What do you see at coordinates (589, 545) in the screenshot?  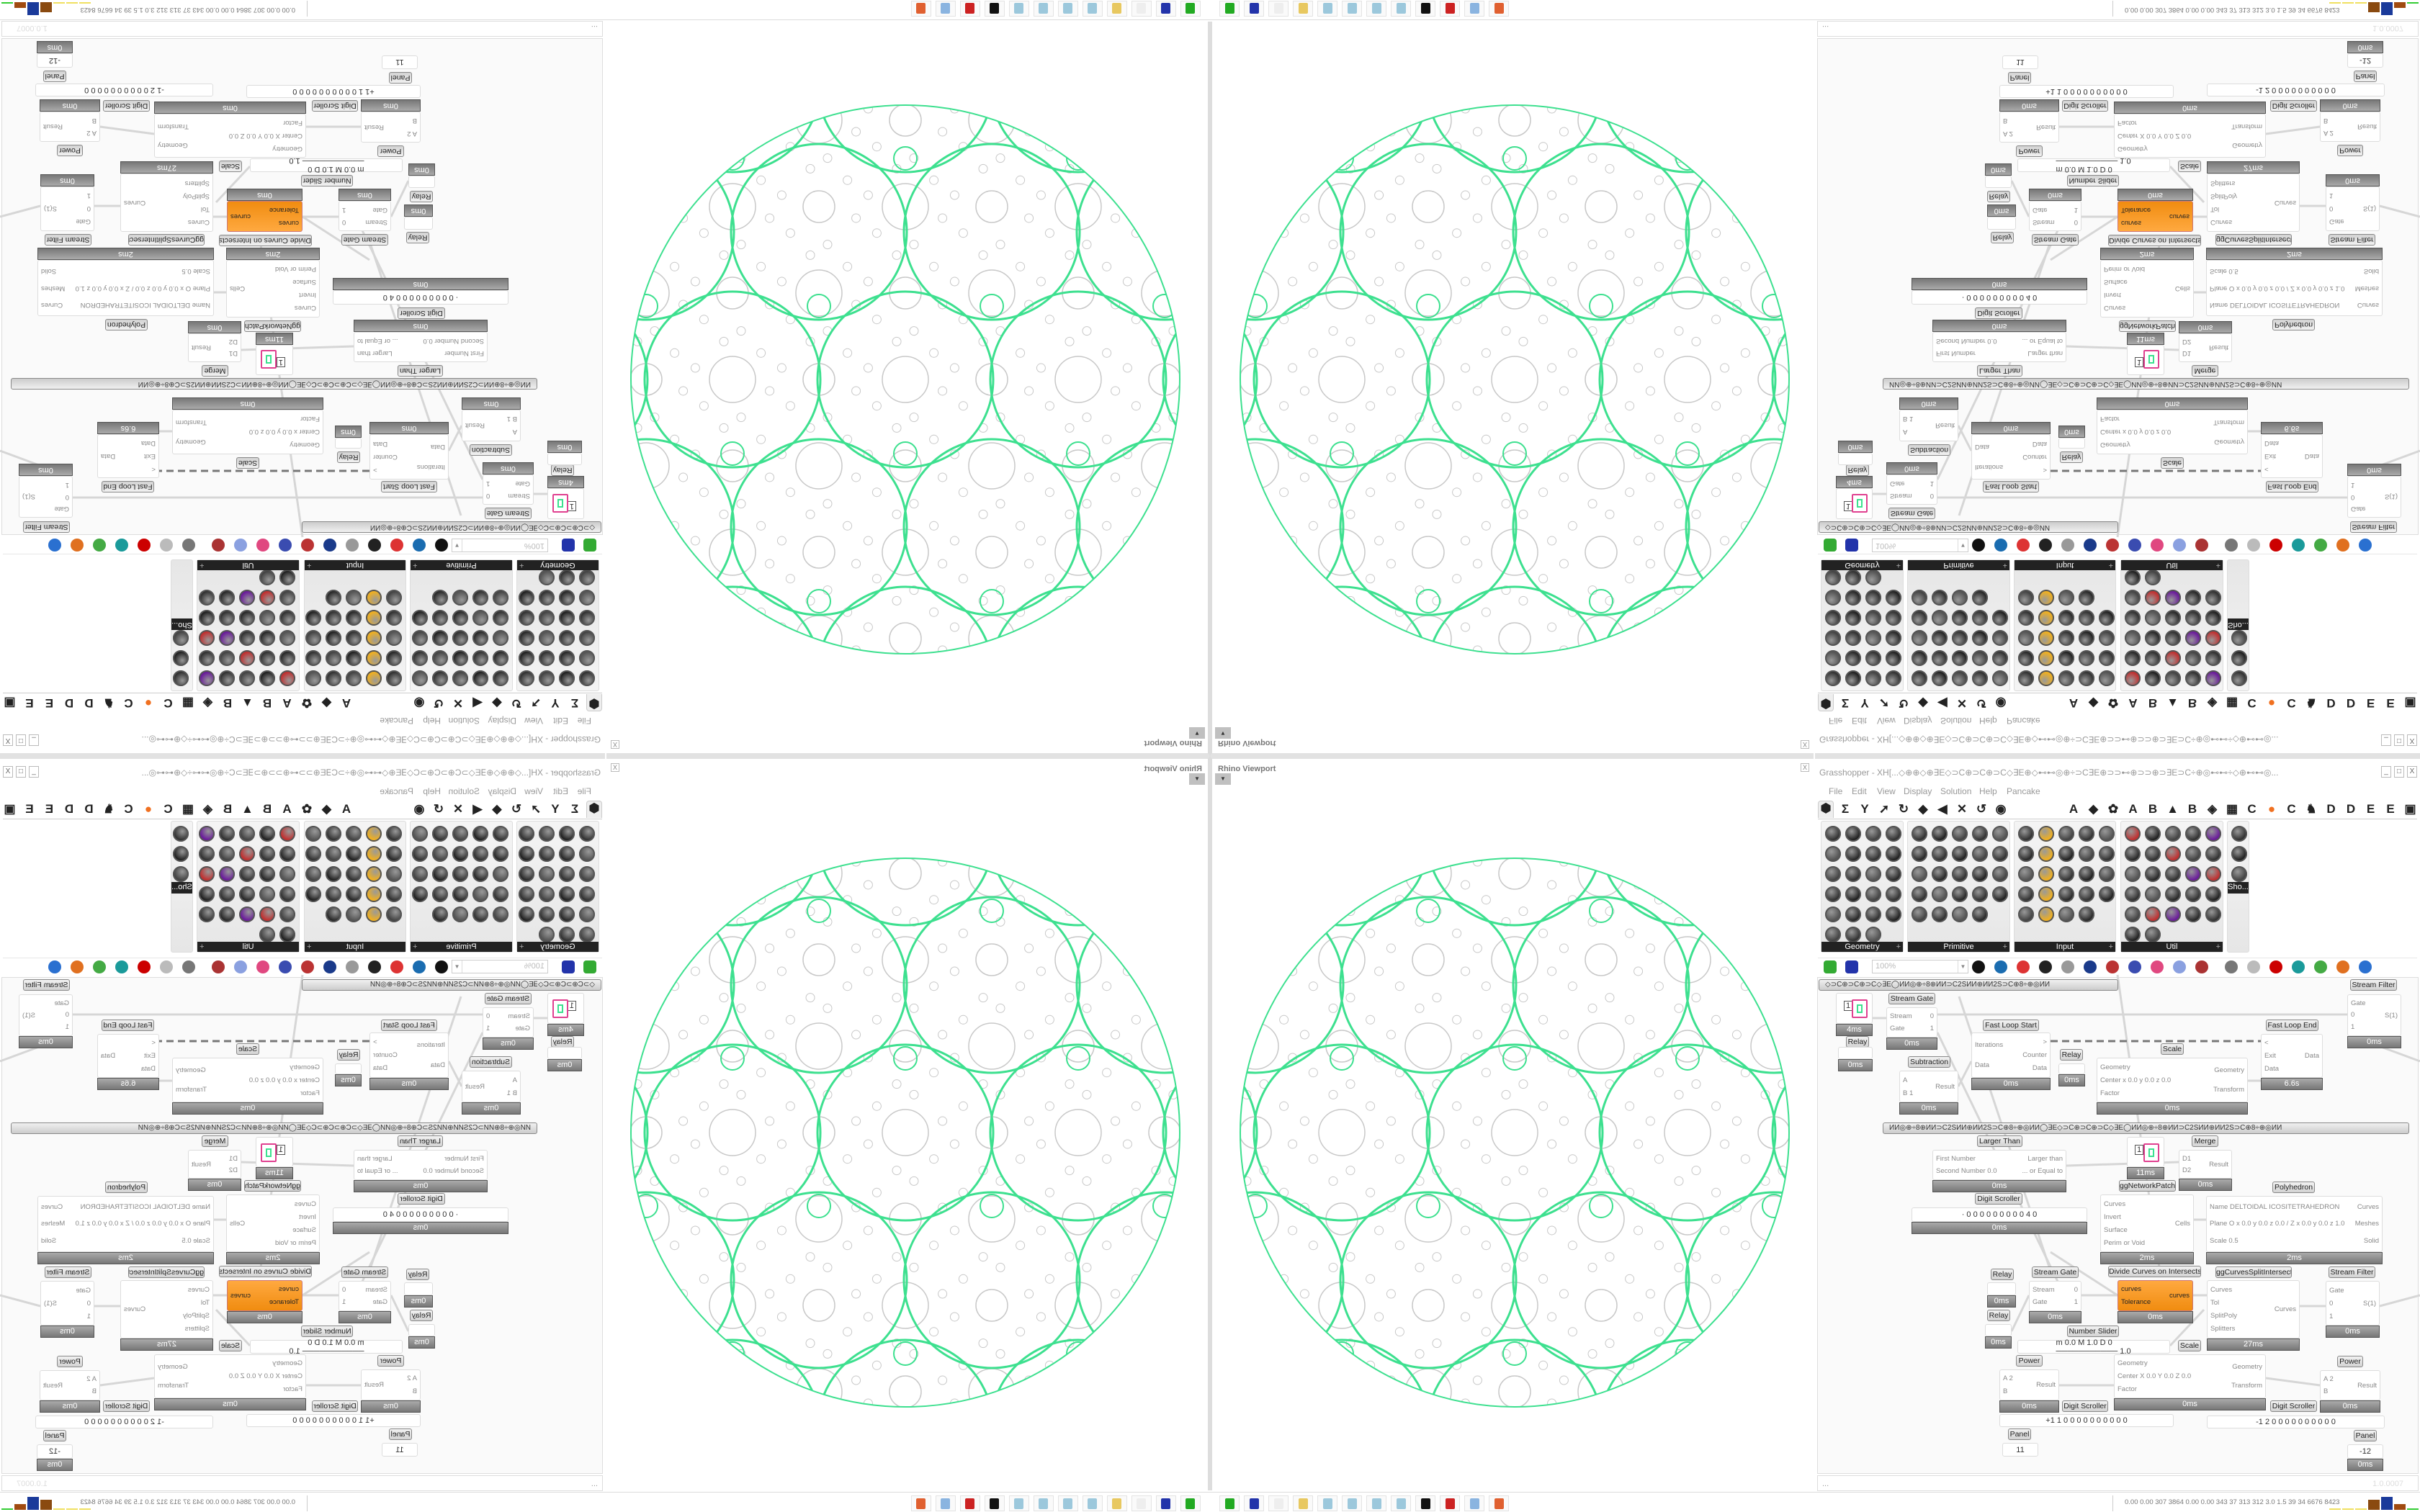 I see `new-file-icon` at bounding box center [589, 545].